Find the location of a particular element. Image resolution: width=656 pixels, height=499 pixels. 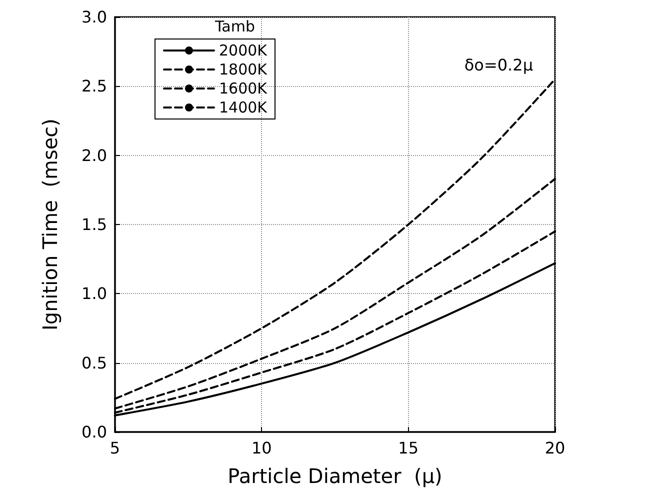

y-tick-label: 2.5 is located at coordinates (94, 86).